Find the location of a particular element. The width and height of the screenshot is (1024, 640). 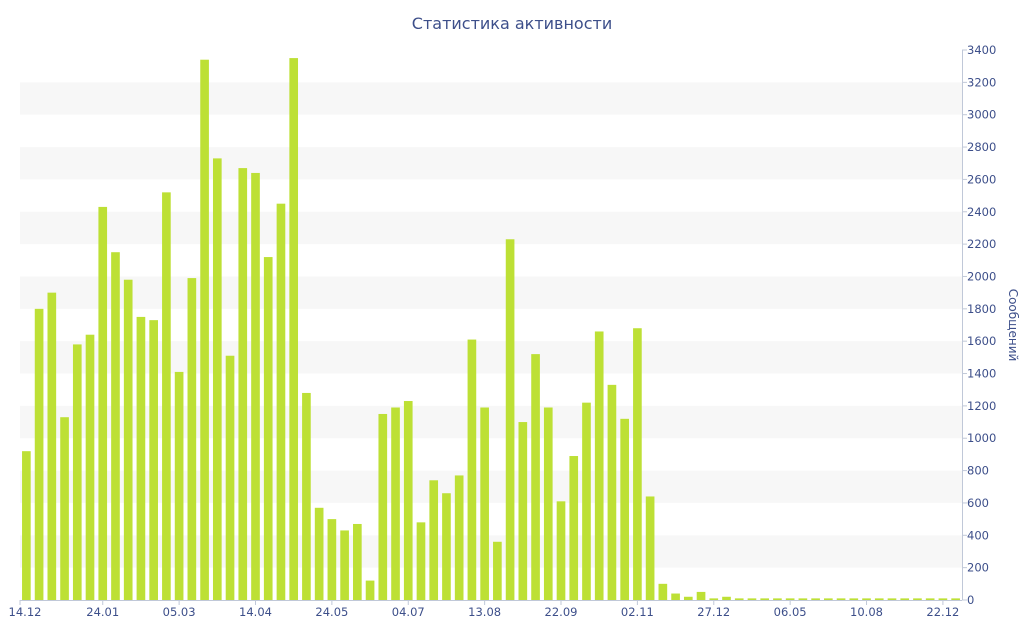

y-tick-label: 1400 is located at coordinates (981, 374).